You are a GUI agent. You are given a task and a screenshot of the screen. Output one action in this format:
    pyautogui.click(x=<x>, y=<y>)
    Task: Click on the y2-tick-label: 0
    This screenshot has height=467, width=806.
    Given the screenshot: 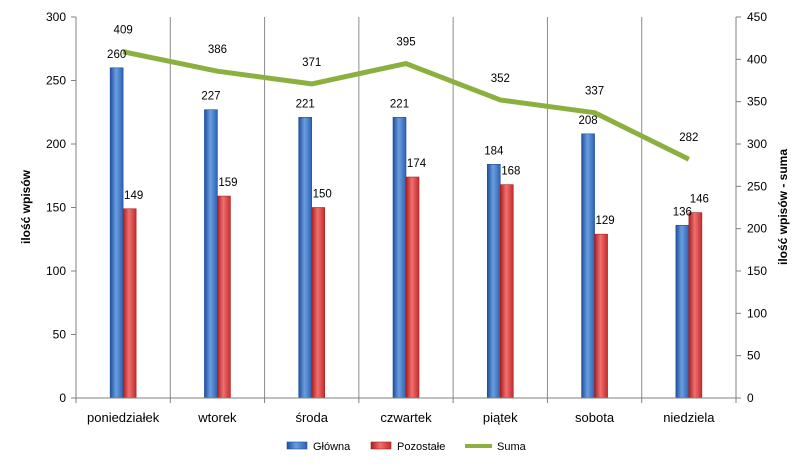 What is the action you would take?
    pyautogui.click(x=750, y=398)
    